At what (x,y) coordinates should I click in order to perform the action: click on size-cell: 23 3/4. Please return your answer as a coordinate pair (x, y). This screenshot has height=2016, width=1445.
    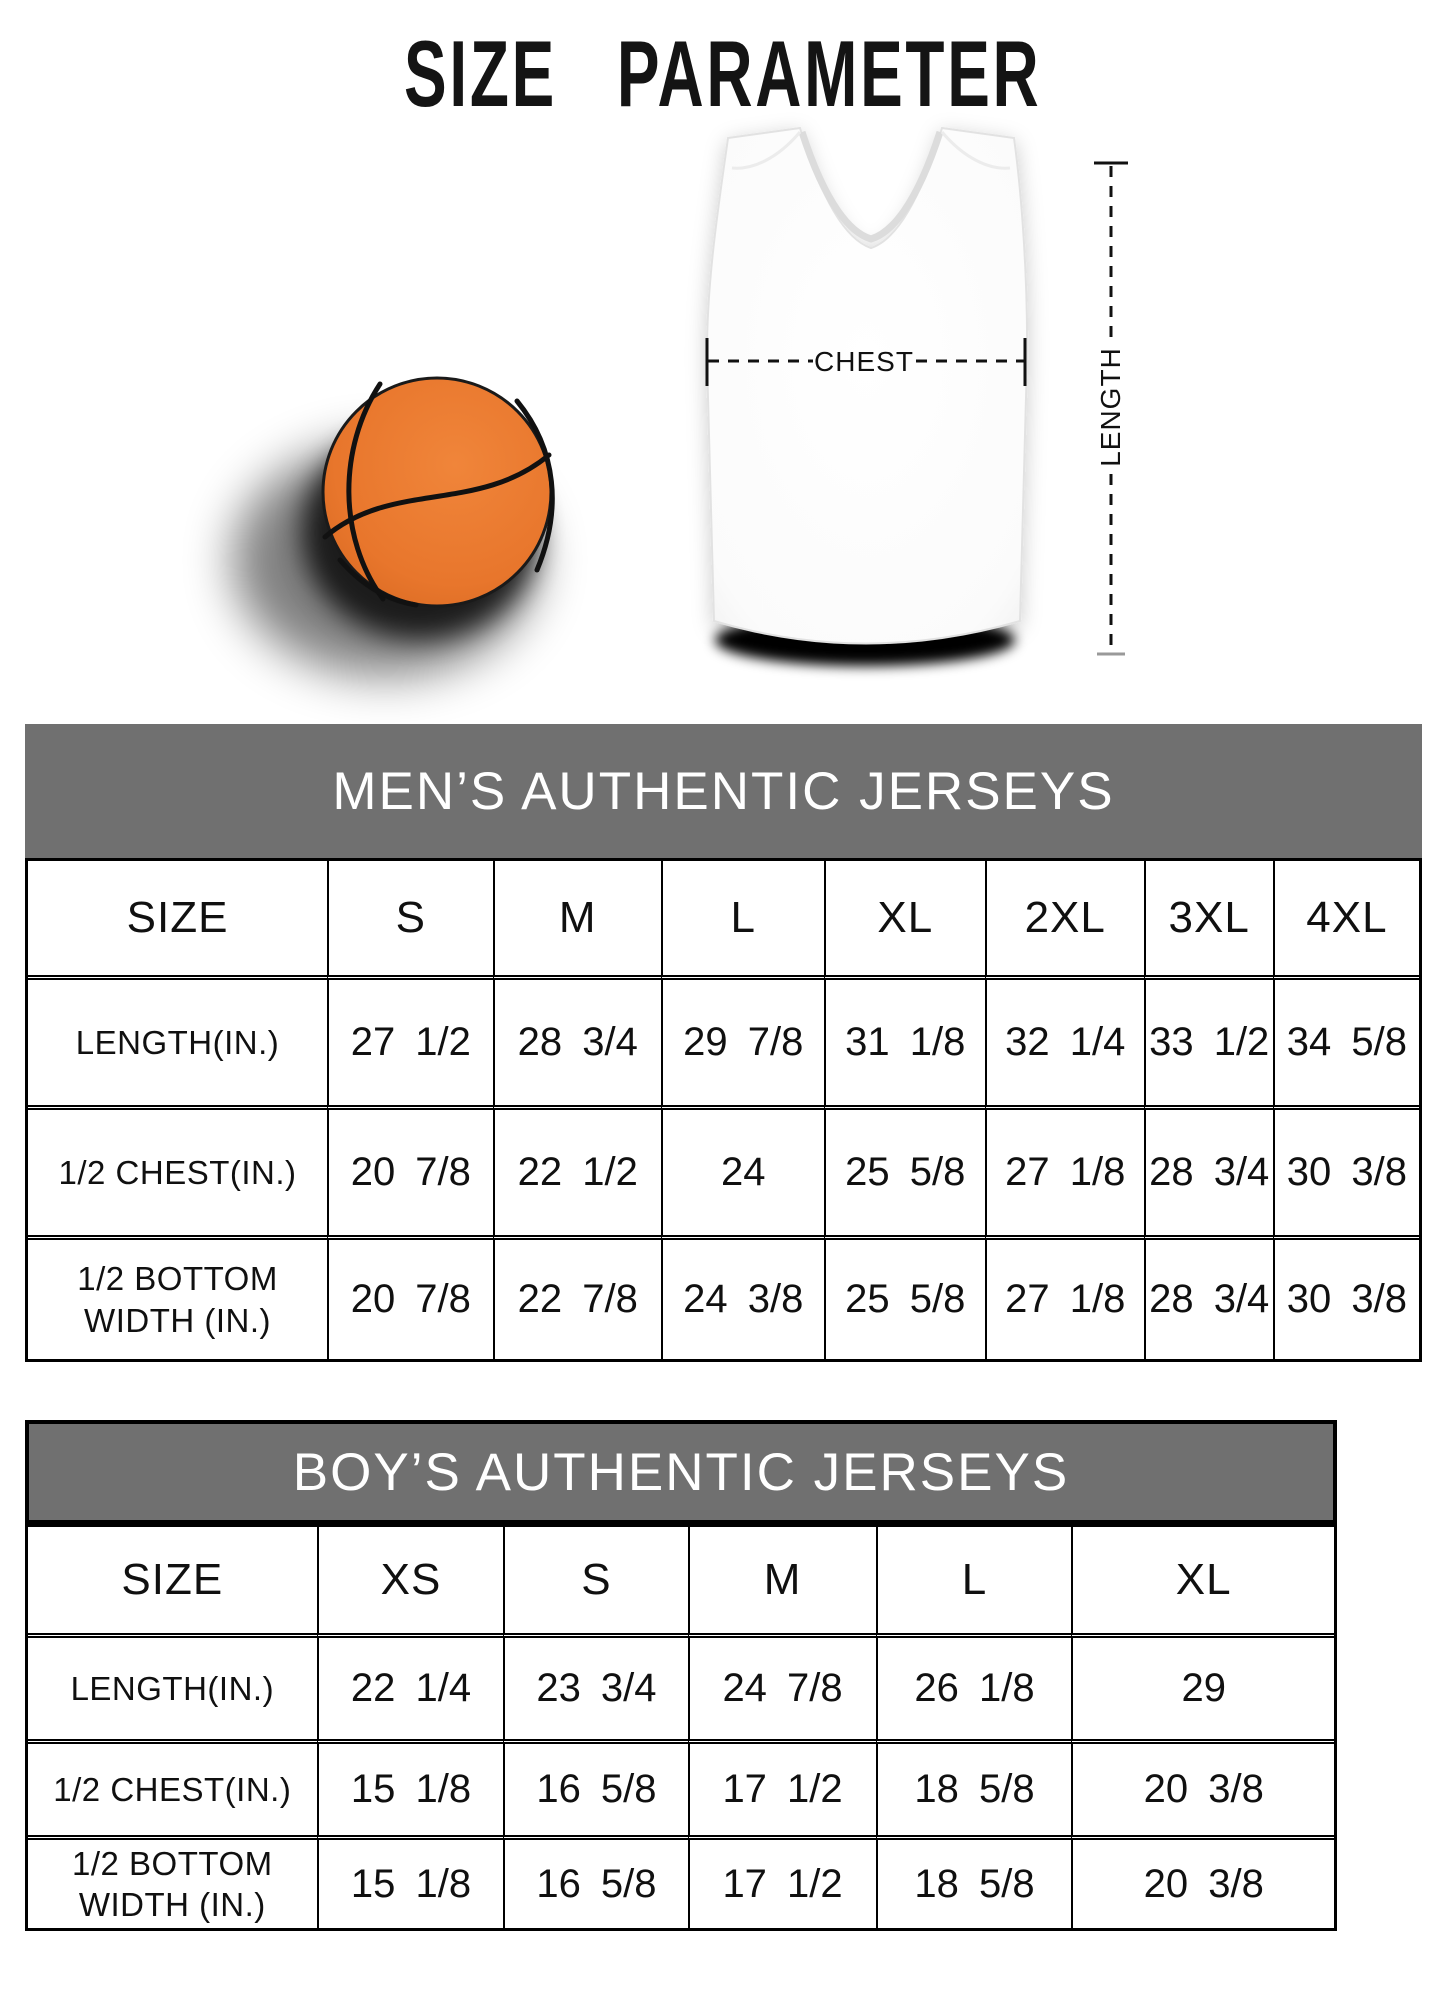
    Looking at the image, I should click on (595, 1686).